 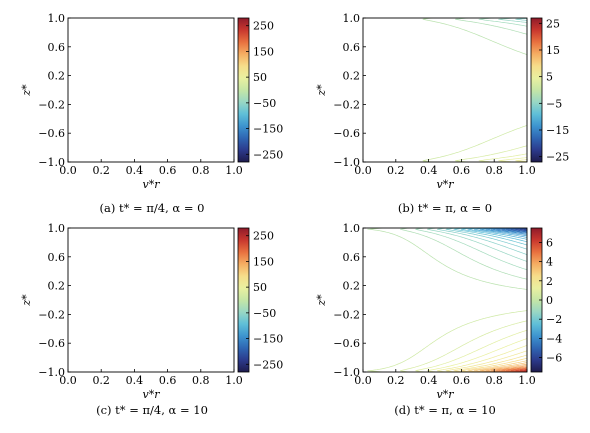 What do you see at coordinates (549, 300) in the screenshot?
I see `colorbar-tick-label: 0` at bounding box center [549, 300].